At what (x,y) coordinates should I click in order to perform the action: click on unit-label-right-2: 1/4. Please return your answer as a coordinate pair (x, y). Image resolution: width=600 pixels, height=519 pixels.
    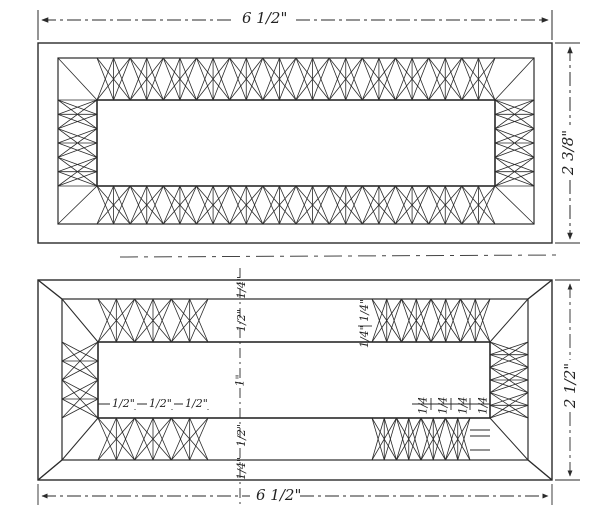
    Looking at the image, I should click on (443, 405).